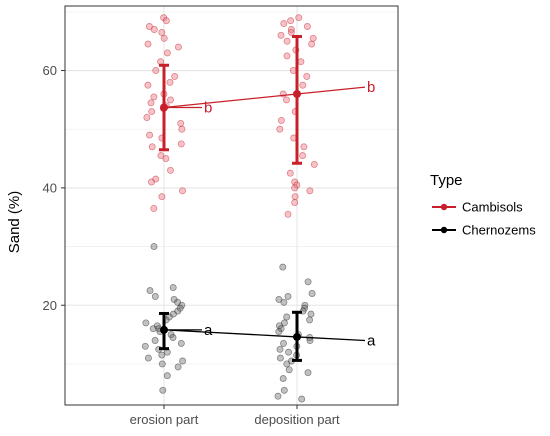 This screenshot has height=436, width=550. I want to click on legend-title: Type, so click(446, 180).